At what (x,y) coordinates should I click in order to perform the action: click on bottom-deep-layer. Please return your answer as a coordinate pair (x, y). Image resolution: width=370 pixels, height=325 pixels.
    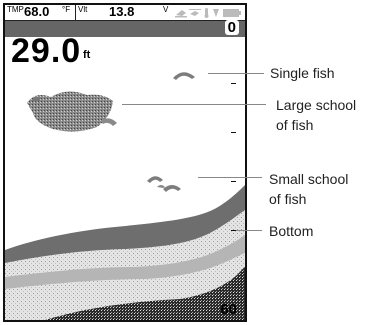
    Looking at the image, I should click on (145, 293).